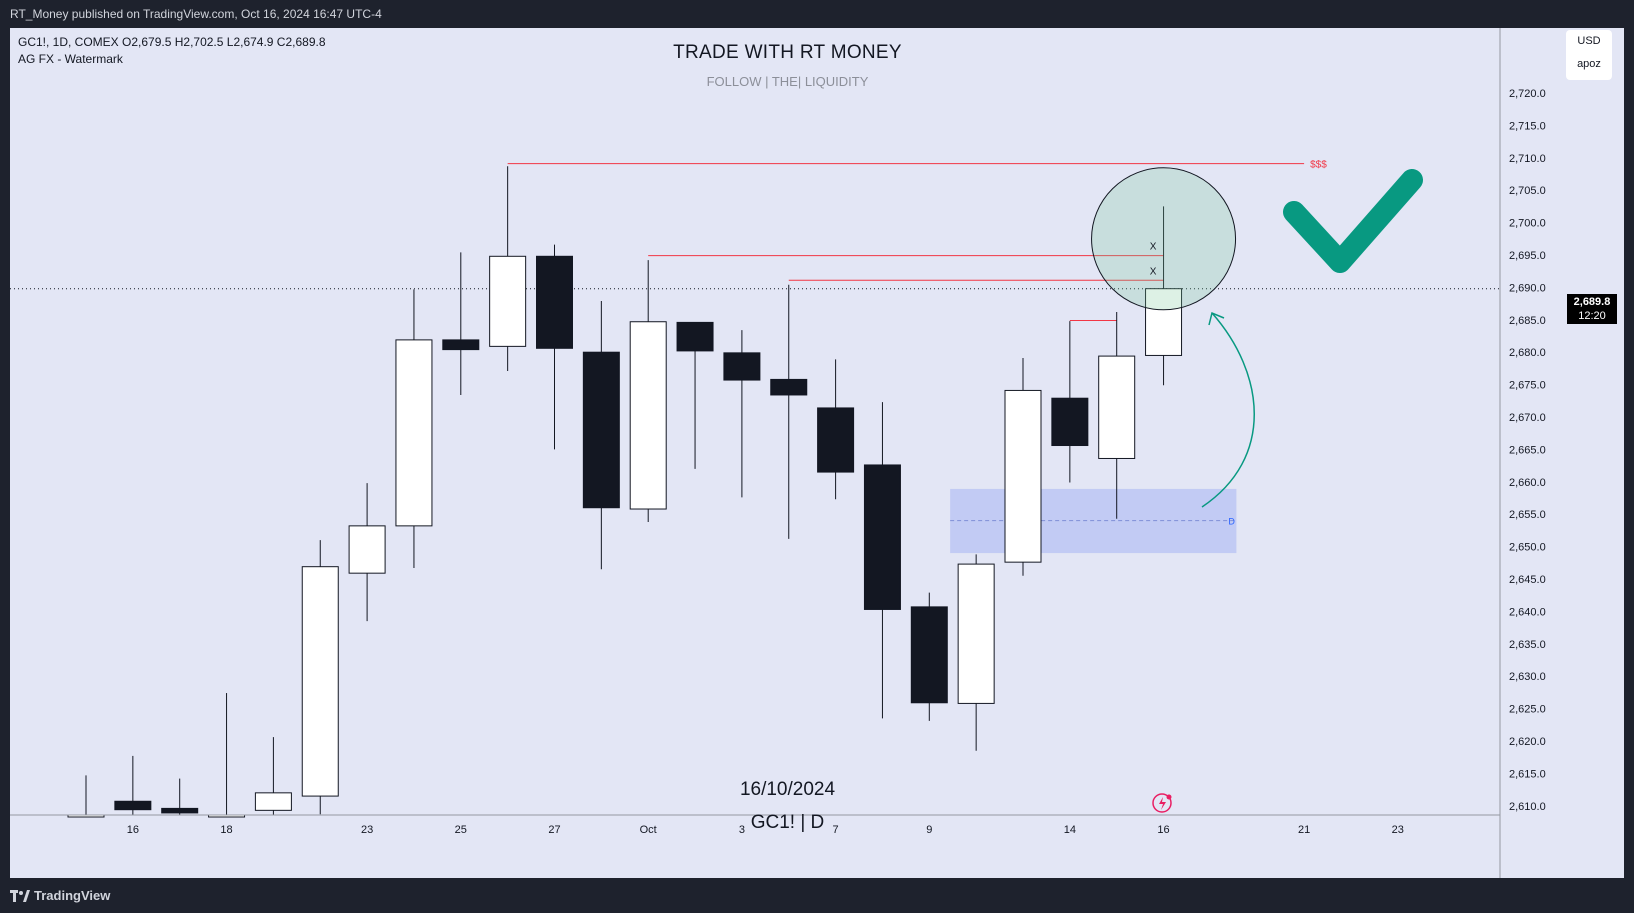 The width and height of the screenshot is (1634, 913). I want to click on y-tick-label: 2,660.0, so click(1527, 483).